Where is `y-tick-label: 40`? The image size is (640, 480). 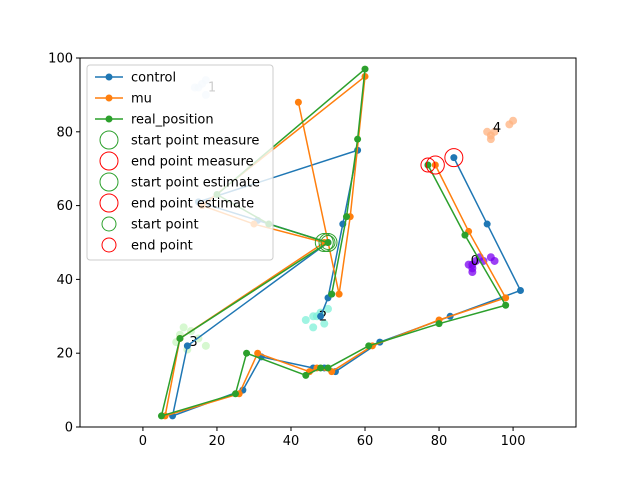
y-tick-label: 40 is located at coordinates (64, 280).